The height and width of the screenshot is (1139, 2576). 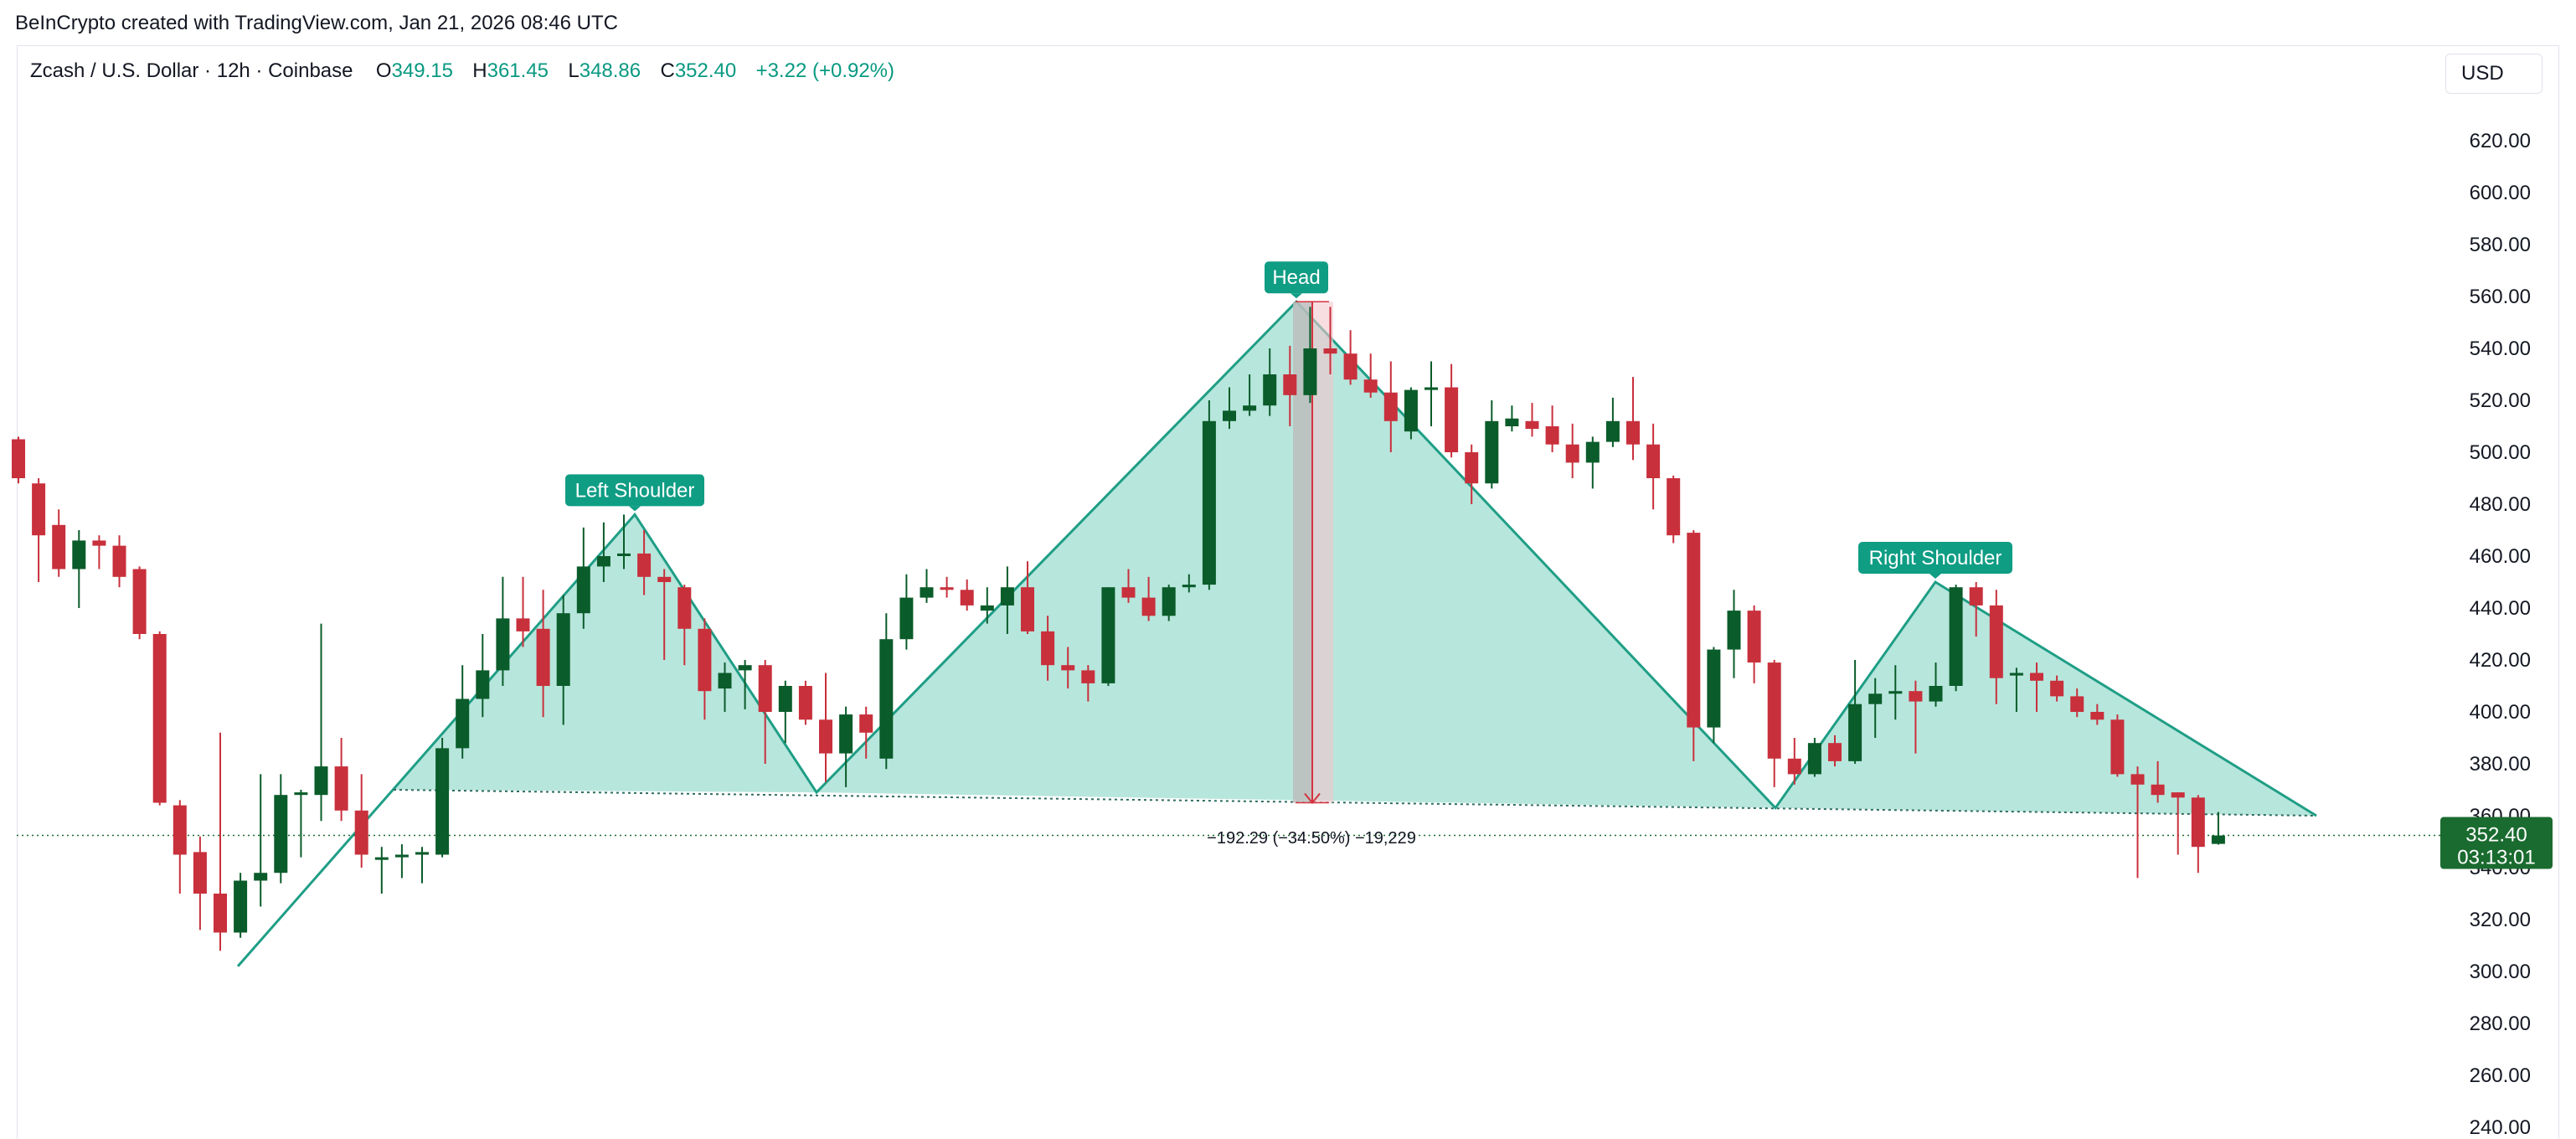 What do you see at coordinates (2494, 74) in the screenshot?
I see `currency-selector: USD` at bounding box center [2494, 74].